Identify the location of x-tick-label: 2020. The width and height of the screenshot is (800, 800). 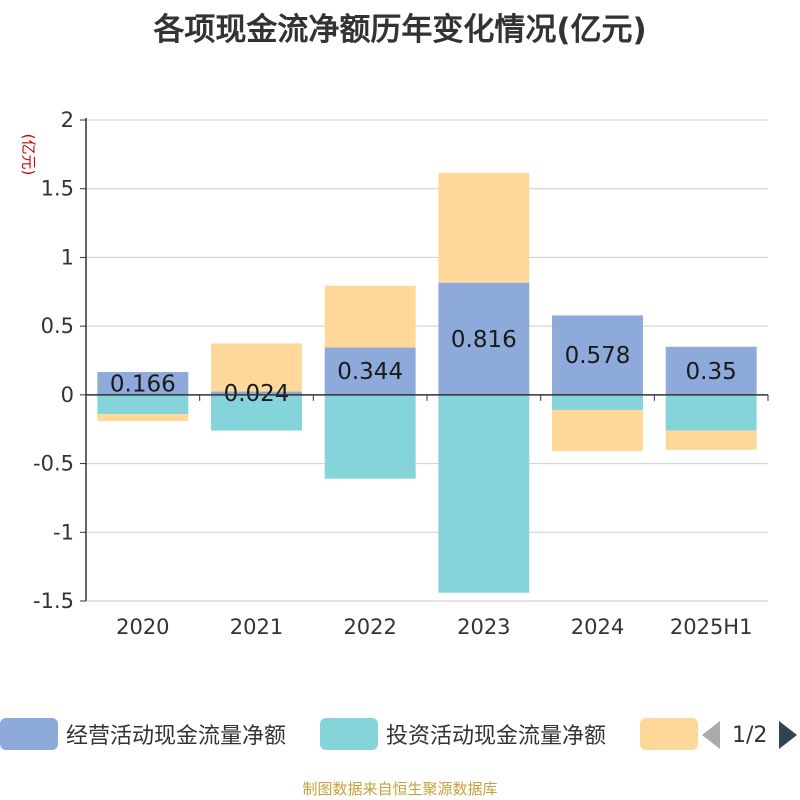
(142, 627).